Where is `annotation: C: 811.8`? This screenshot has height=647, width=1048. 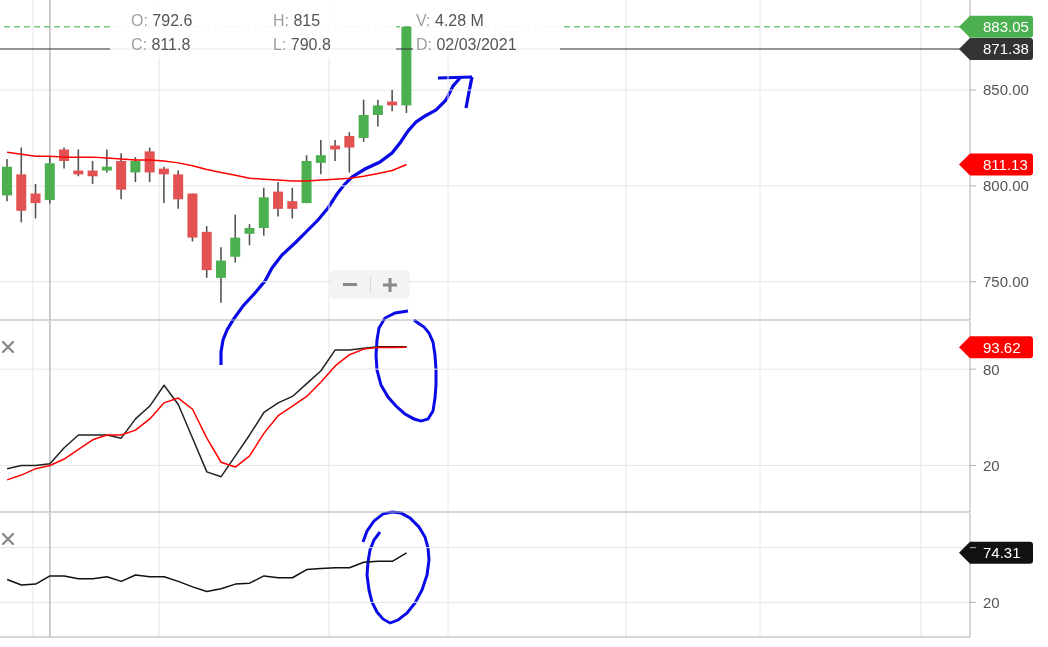 annotation: C: 811.8 is located at coordinates (161, 44).